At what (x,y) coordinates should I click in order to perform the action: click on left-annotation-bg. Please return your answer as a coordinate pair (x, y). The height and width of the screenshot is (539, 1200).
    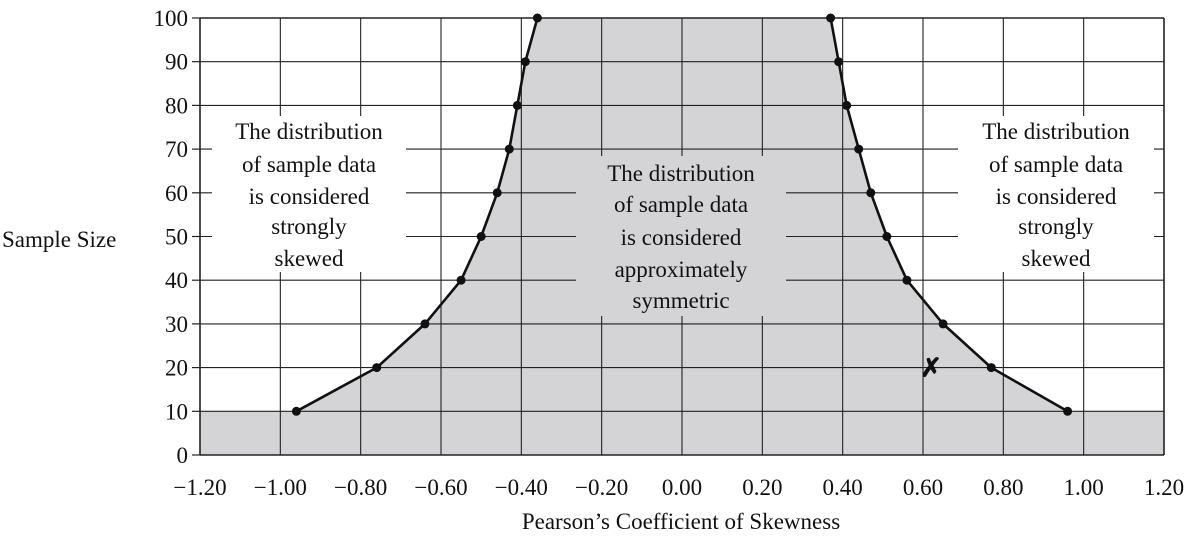
    Looking at the image, I should click on (309, 194).